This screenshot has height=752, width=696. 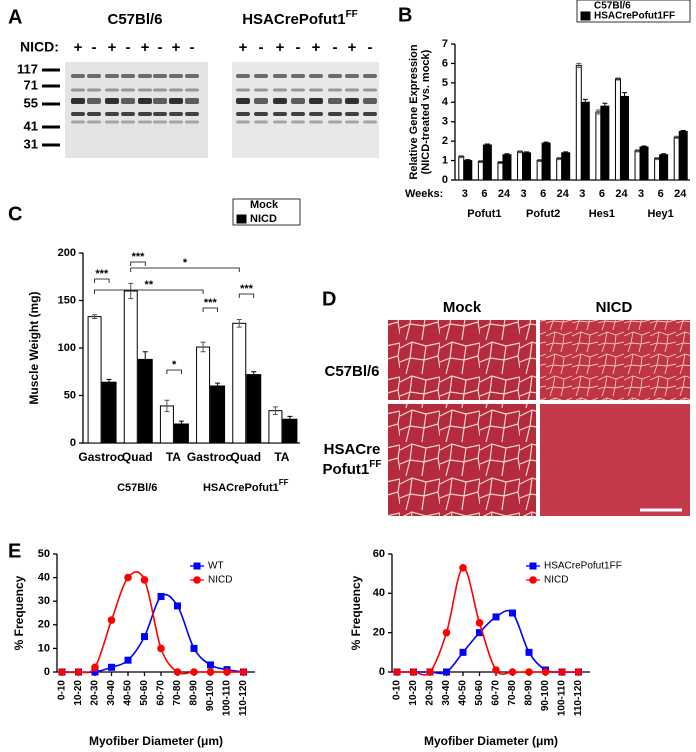 What do you see at coordinates (352, 449) in the screenshot?
I see `row-label: HSACre` at bounding box center [352, 449].